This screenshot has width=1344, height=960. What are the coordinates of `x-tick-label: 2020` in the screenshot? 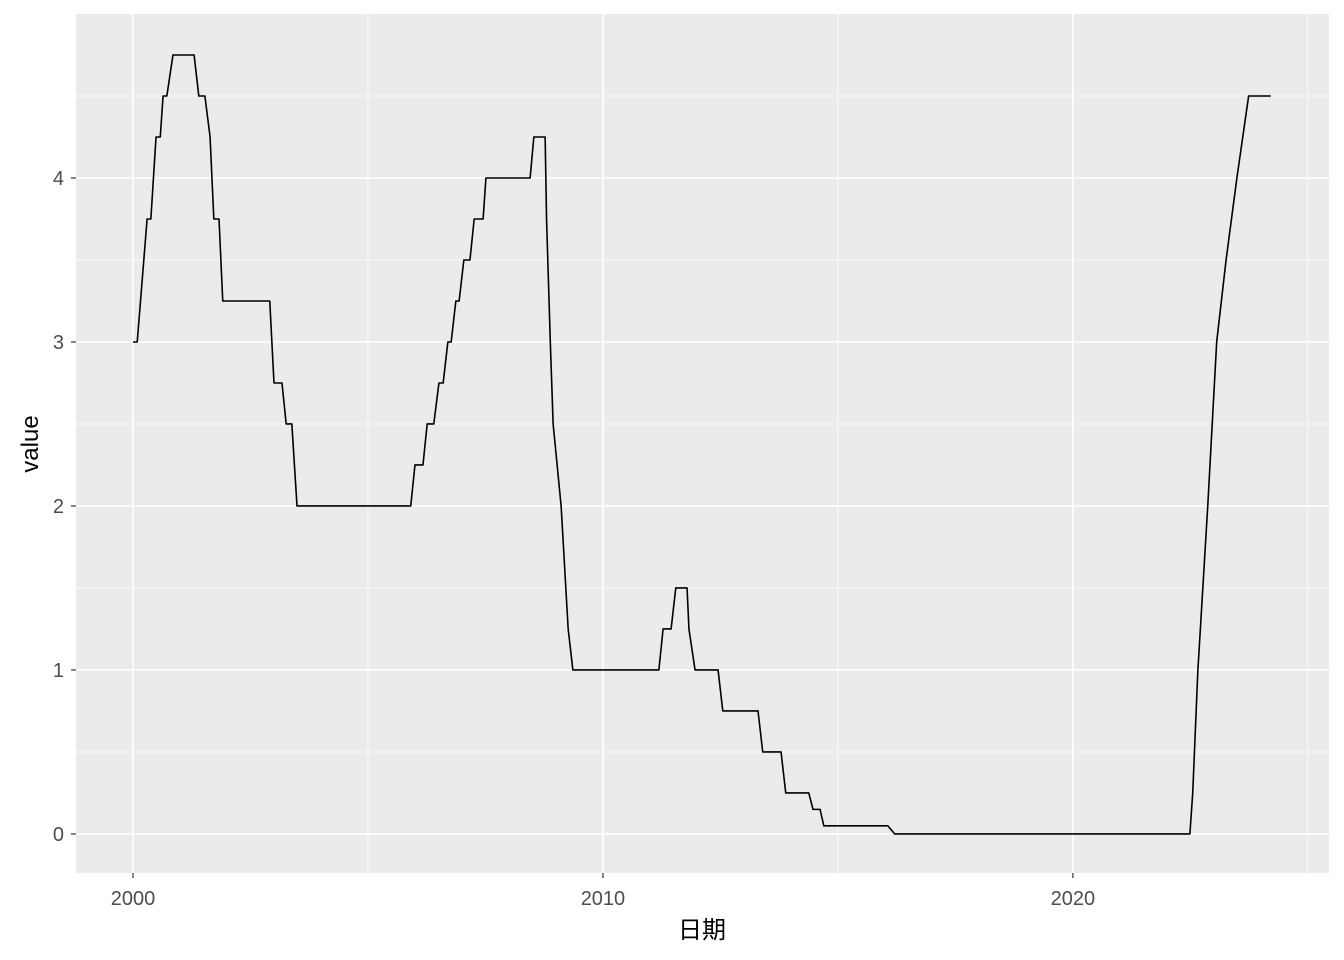 It's located at (1073, 899).